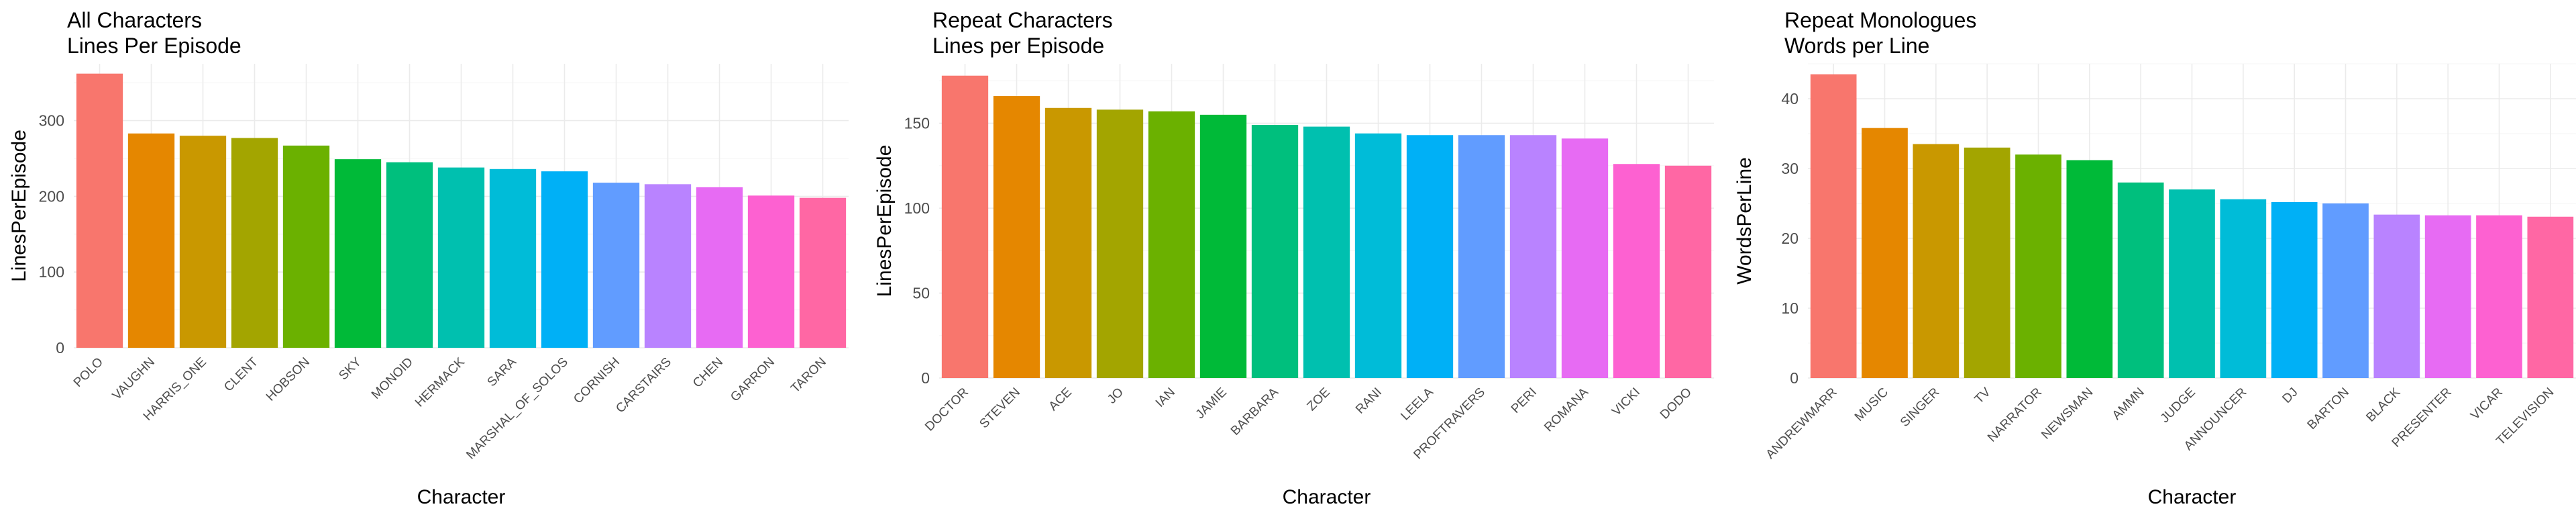 The image size is (2576, 519). Describe the element at coordinates (1115, 396) in the screenshot. I see `x-tick-label: JO` at that location.